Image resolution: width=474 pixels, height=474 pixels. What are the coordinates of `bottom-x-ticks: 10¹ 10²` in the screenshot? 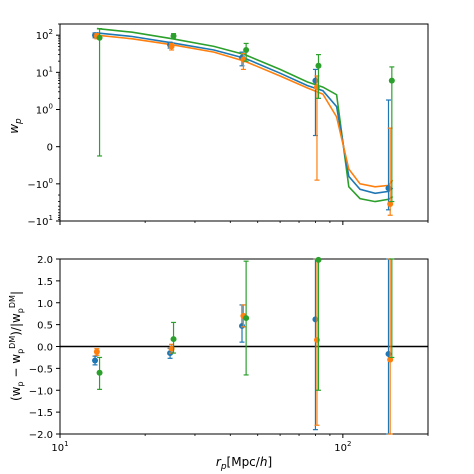 It's located at (240, 444).